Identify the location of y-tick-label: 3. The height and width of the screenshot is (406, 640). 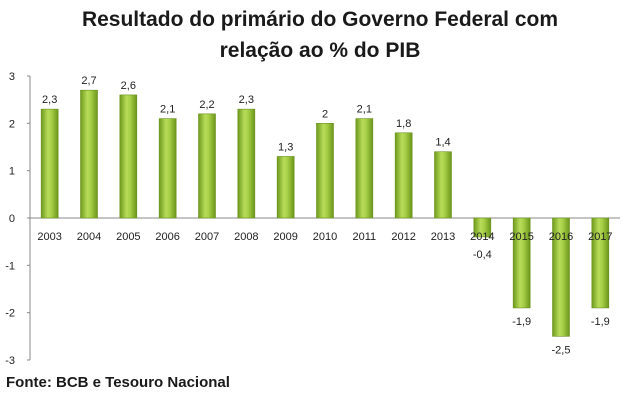
(12, 77).